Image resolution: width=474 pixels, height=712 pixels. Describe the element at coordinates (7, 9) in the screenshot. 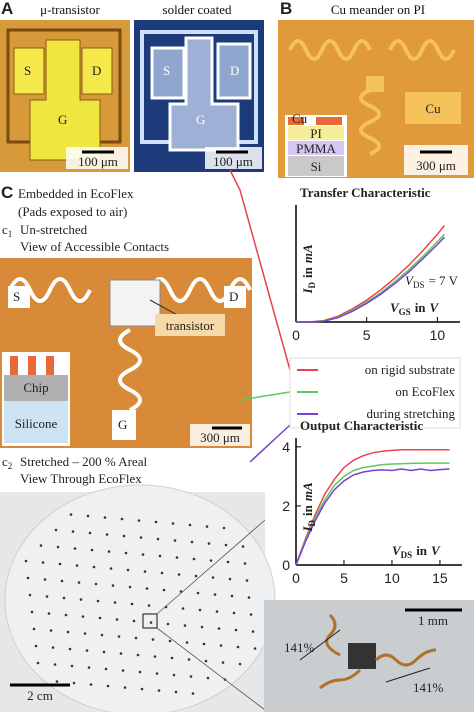

I see `panel-label: A` at that location.